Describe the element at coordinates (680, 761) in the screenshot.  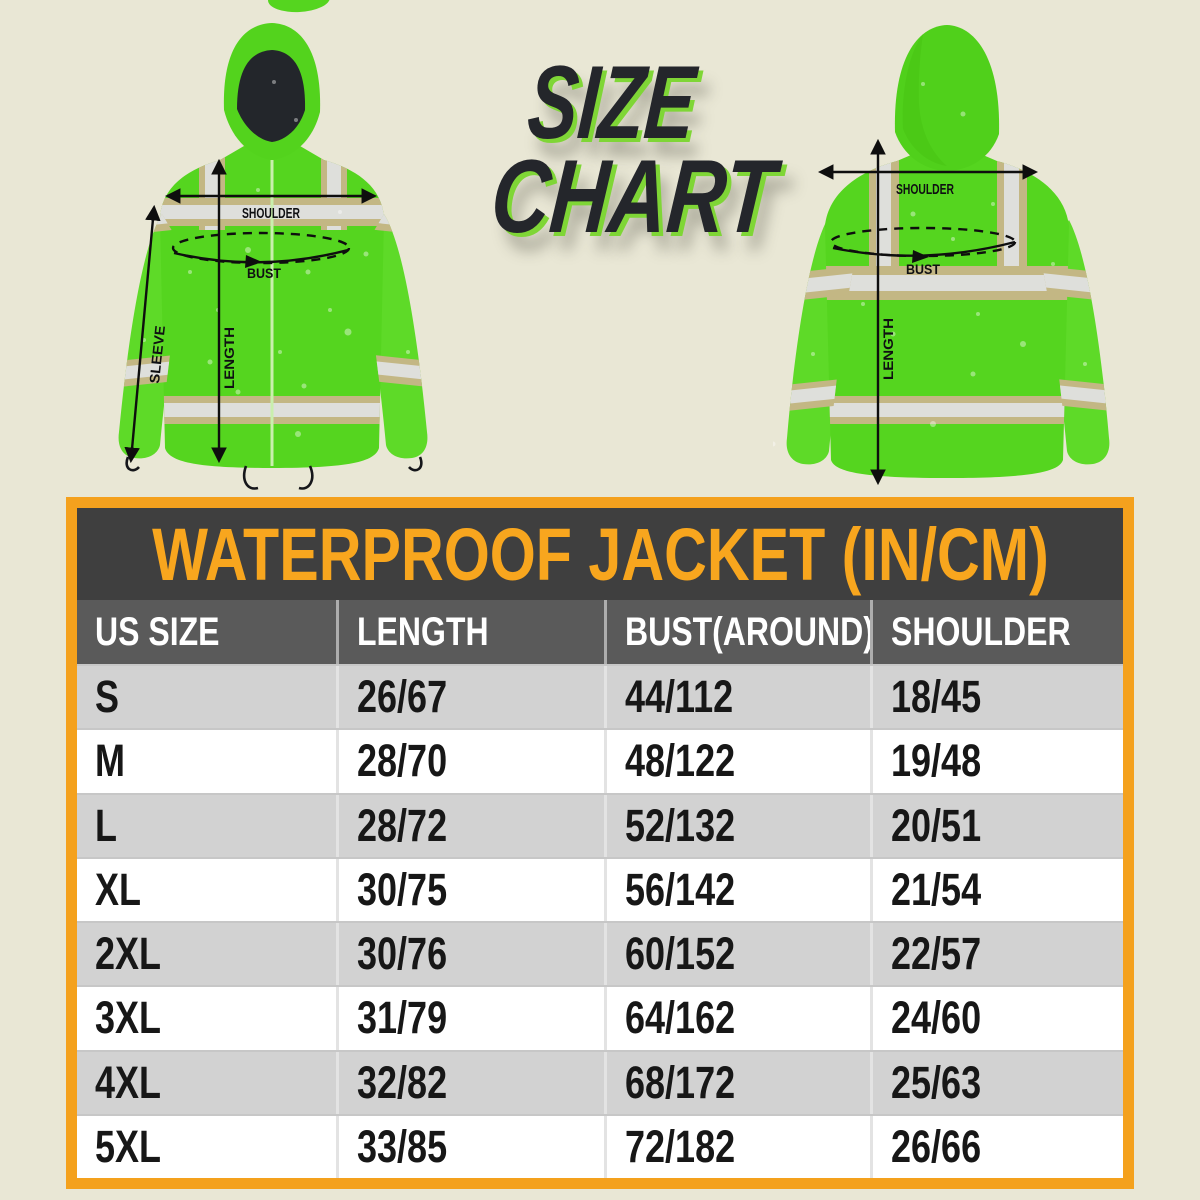
I see `cell-value: 48/122` at that location.